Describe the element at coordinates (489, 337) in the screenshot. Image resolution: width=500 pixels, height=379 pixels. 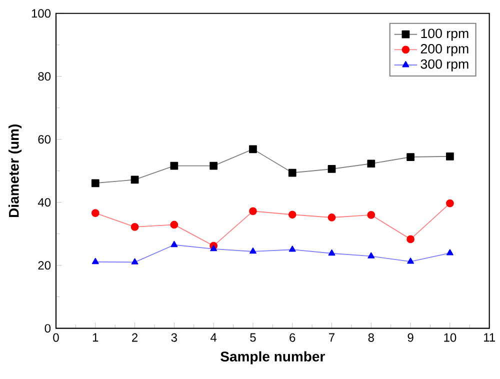
I see `x-tick-label: 11` at that location.